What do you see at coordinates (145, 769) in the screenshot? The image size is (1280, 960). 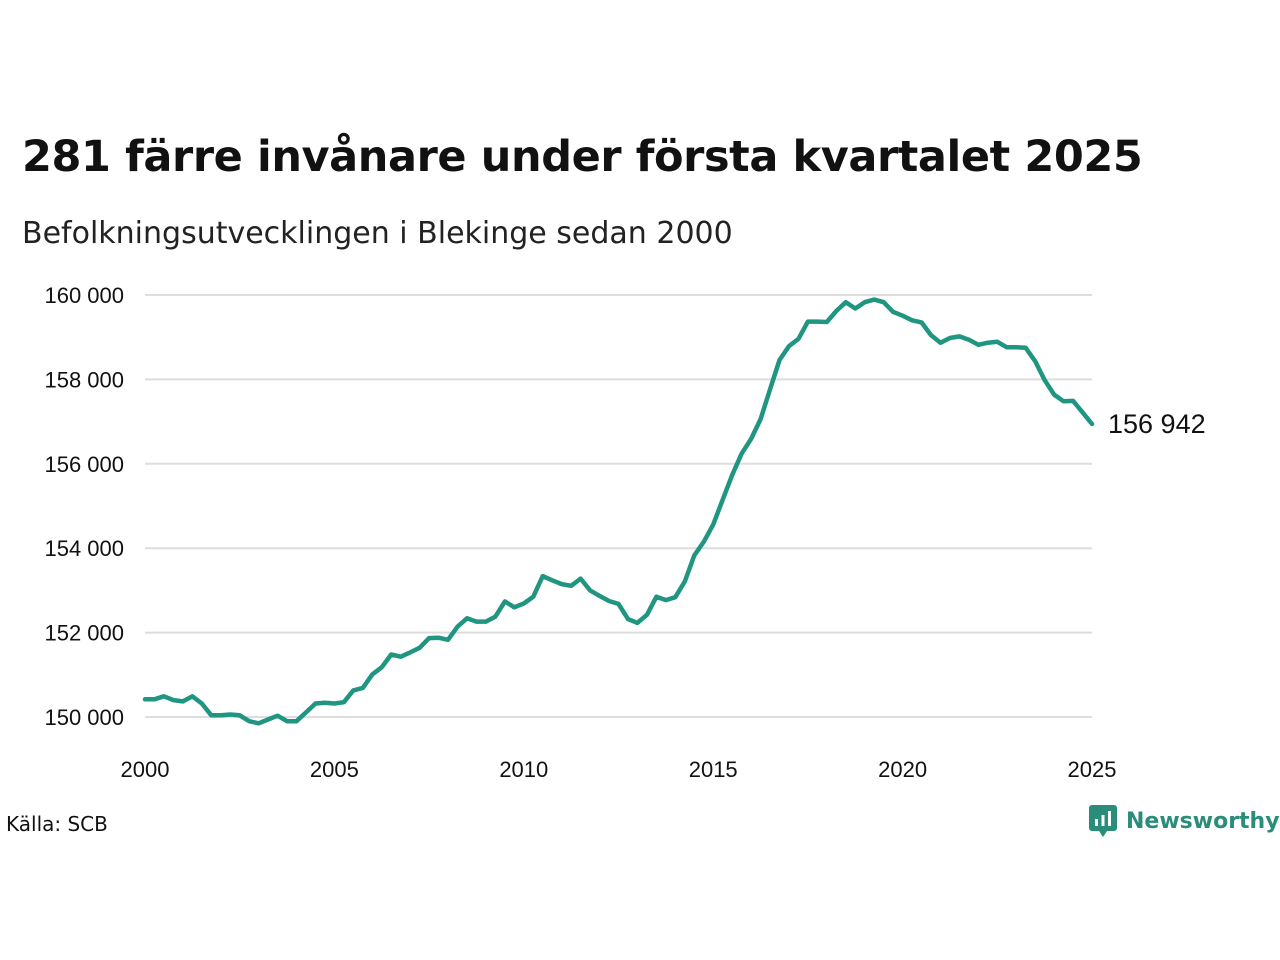 I see `x-tick-label: 2000` at bounding box center [145, 769].